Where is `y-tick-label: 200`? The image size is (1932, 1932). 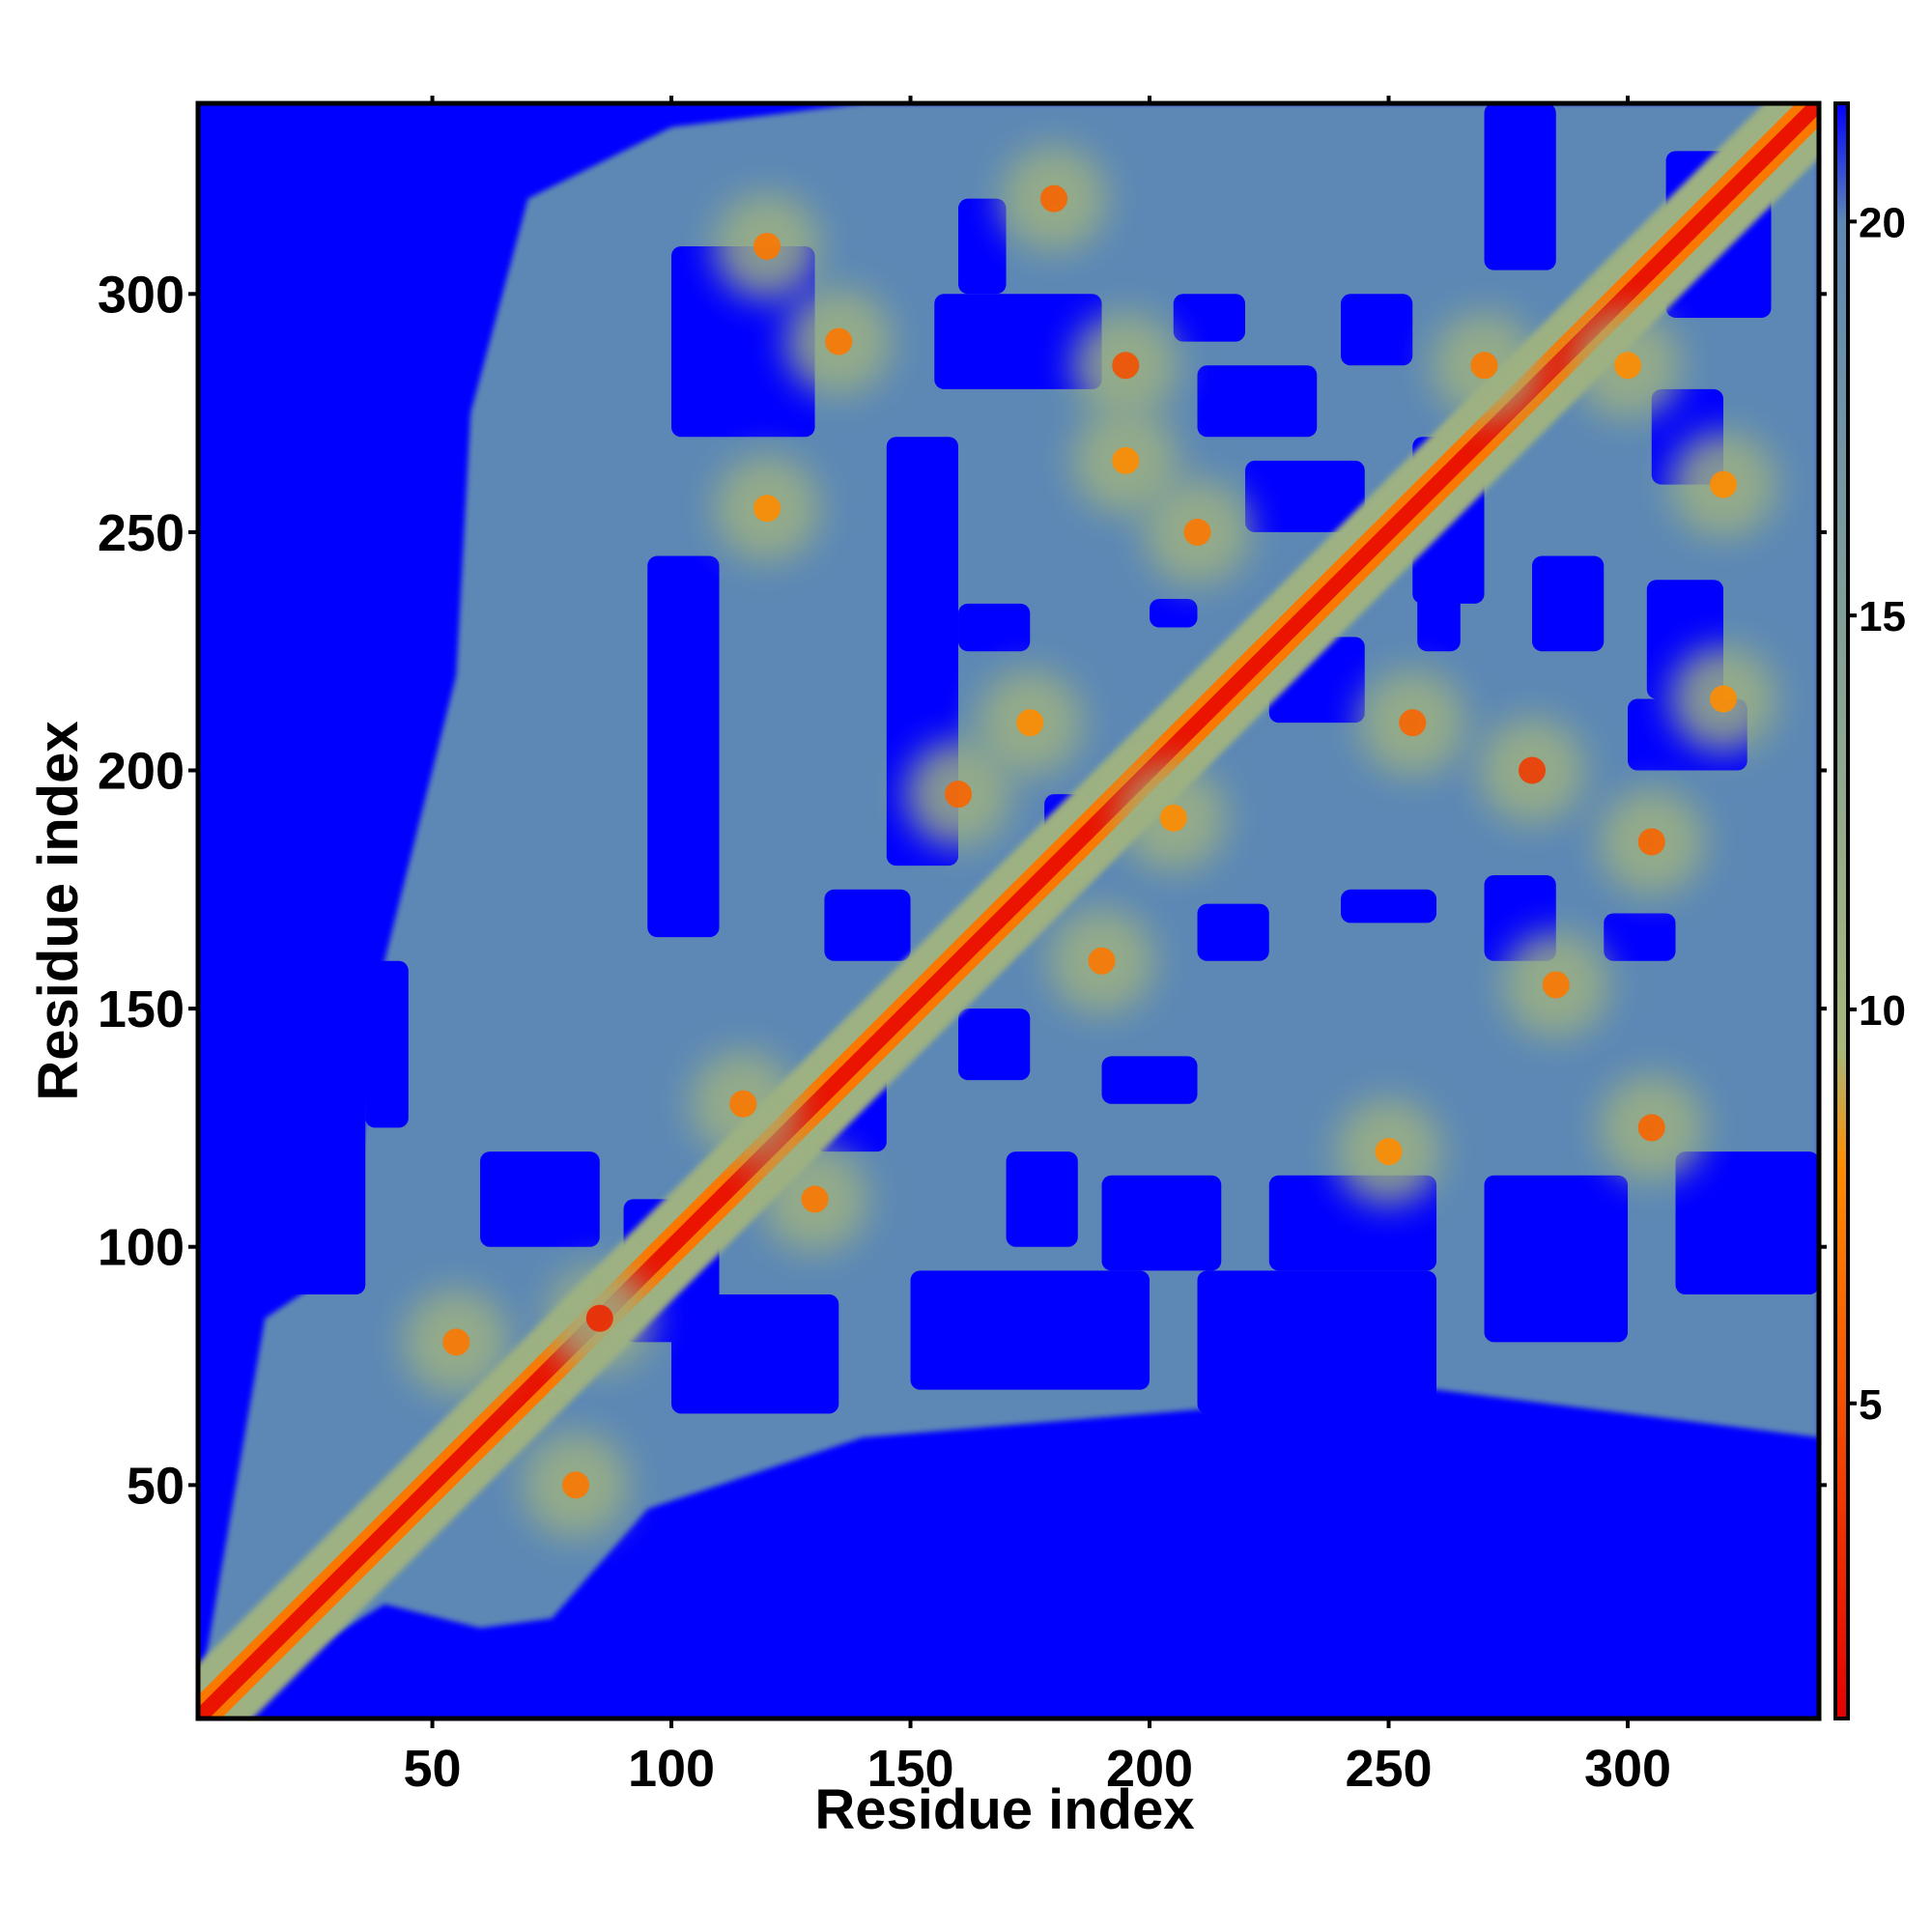
y-tick-label: 200 is located at coordinates (141, 772).